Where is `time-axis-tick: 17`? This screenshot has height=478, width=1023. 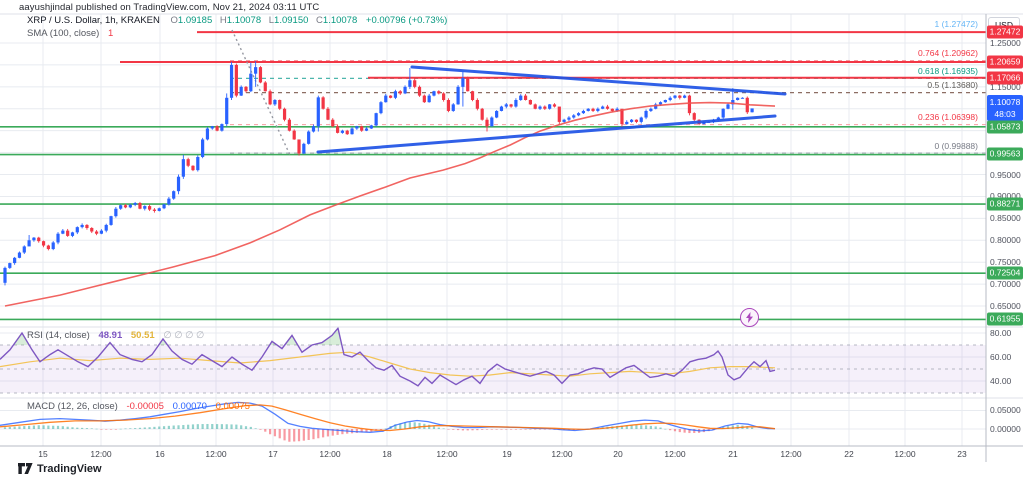 time-axis-tick: 17 is located at coordinates (273, 454).